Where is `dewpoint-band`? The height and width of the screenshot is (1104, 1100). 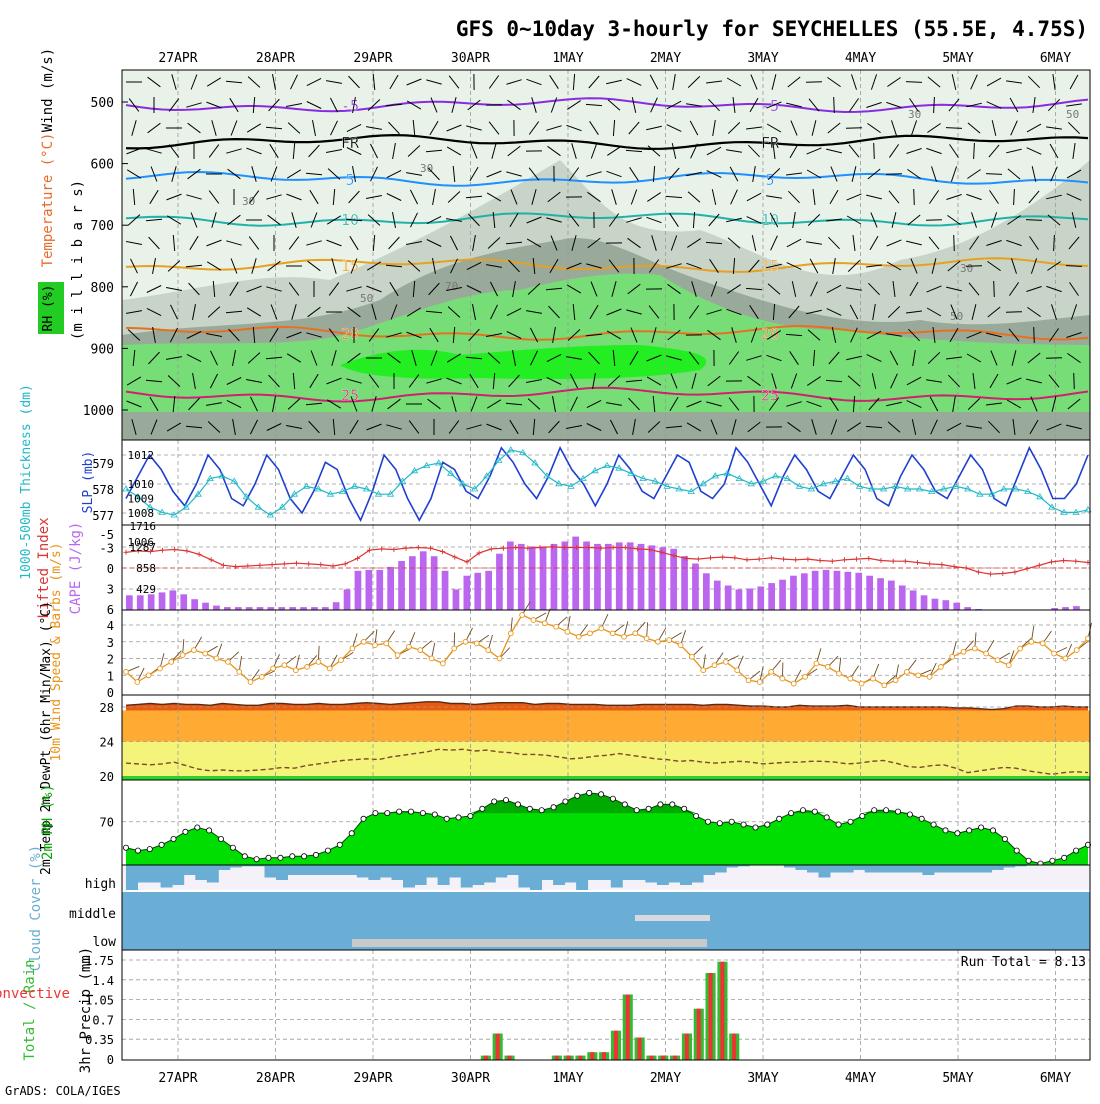 dewpoint-band is located at coordinates (606, 759).